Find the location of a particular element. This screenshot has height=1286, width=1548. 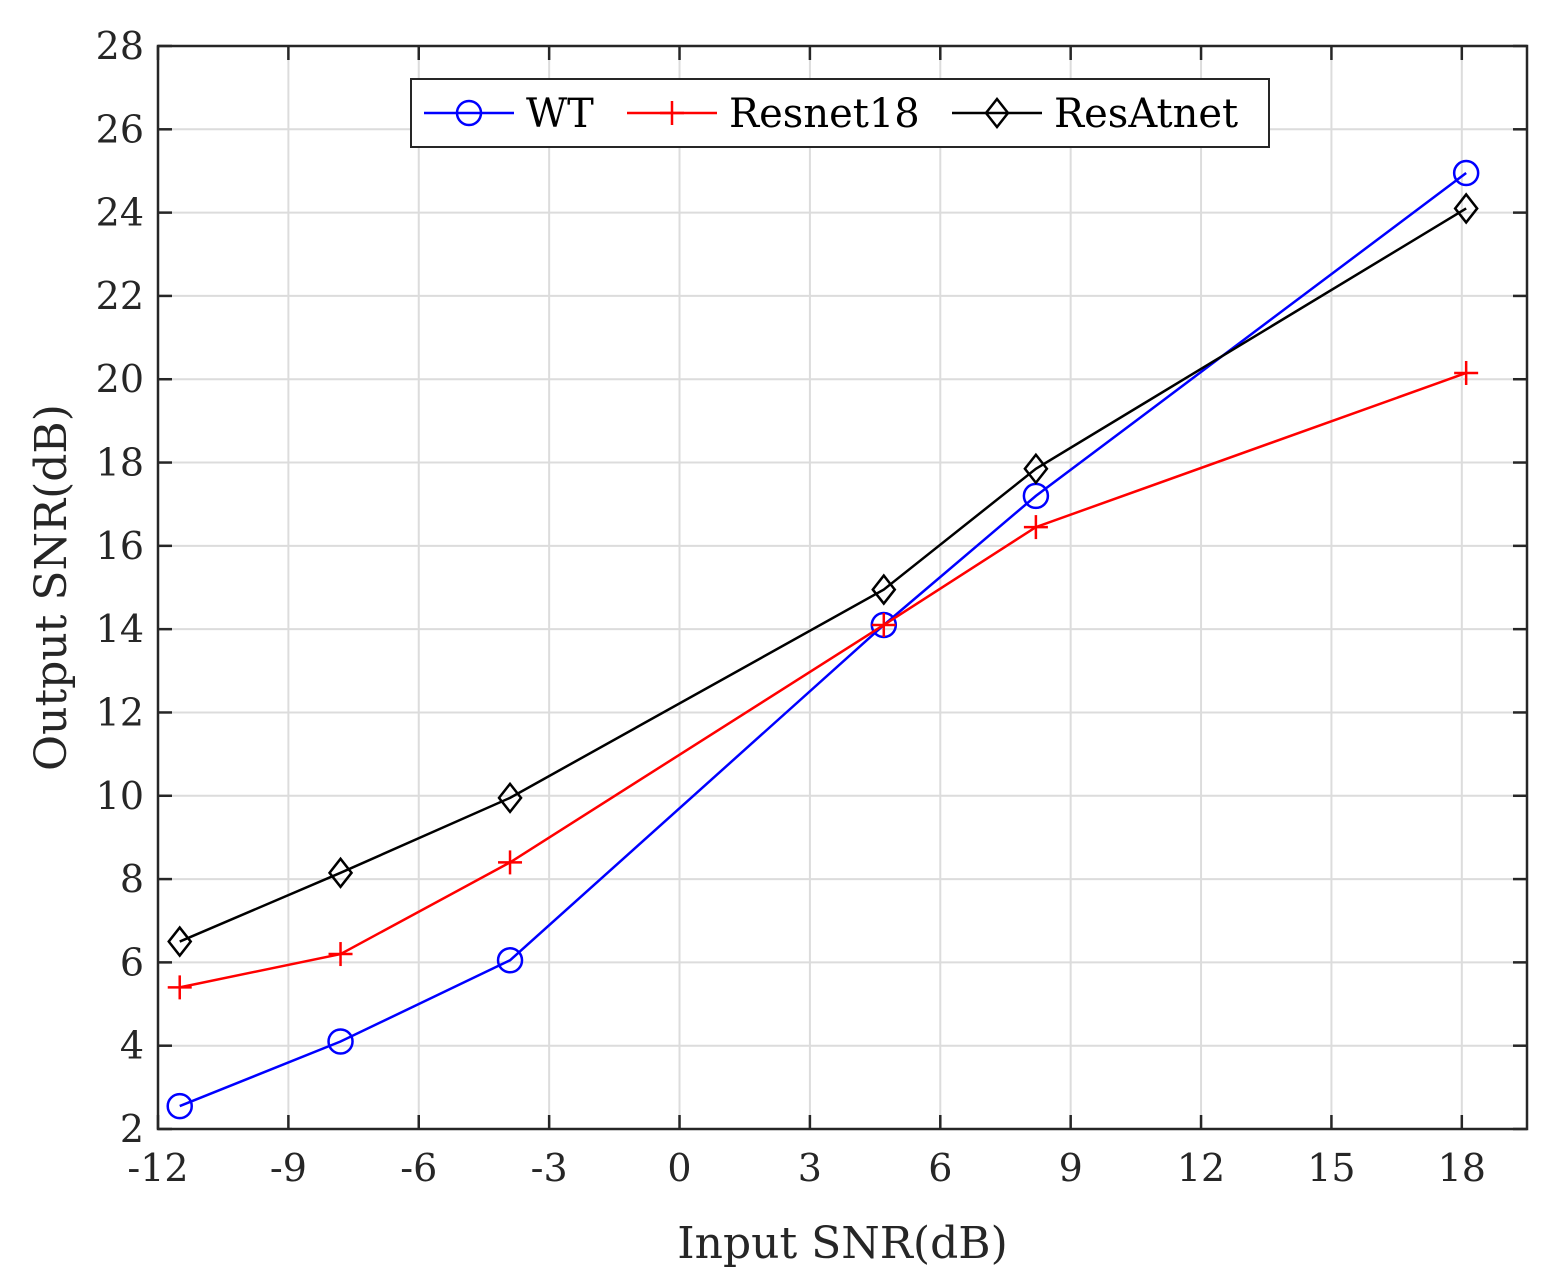

legend-marker-wt is located at coordinates (469, 113).